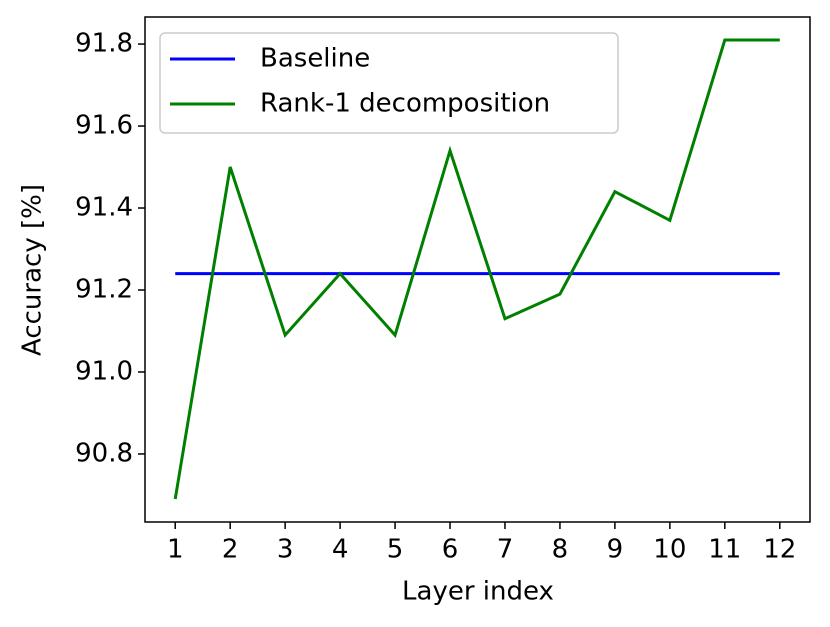 The height and width of the screenshot is (627, 830). Describe the element at coordinates (478, 592) in the screenshot. I see `x-axis-label: Layer index` at that location.